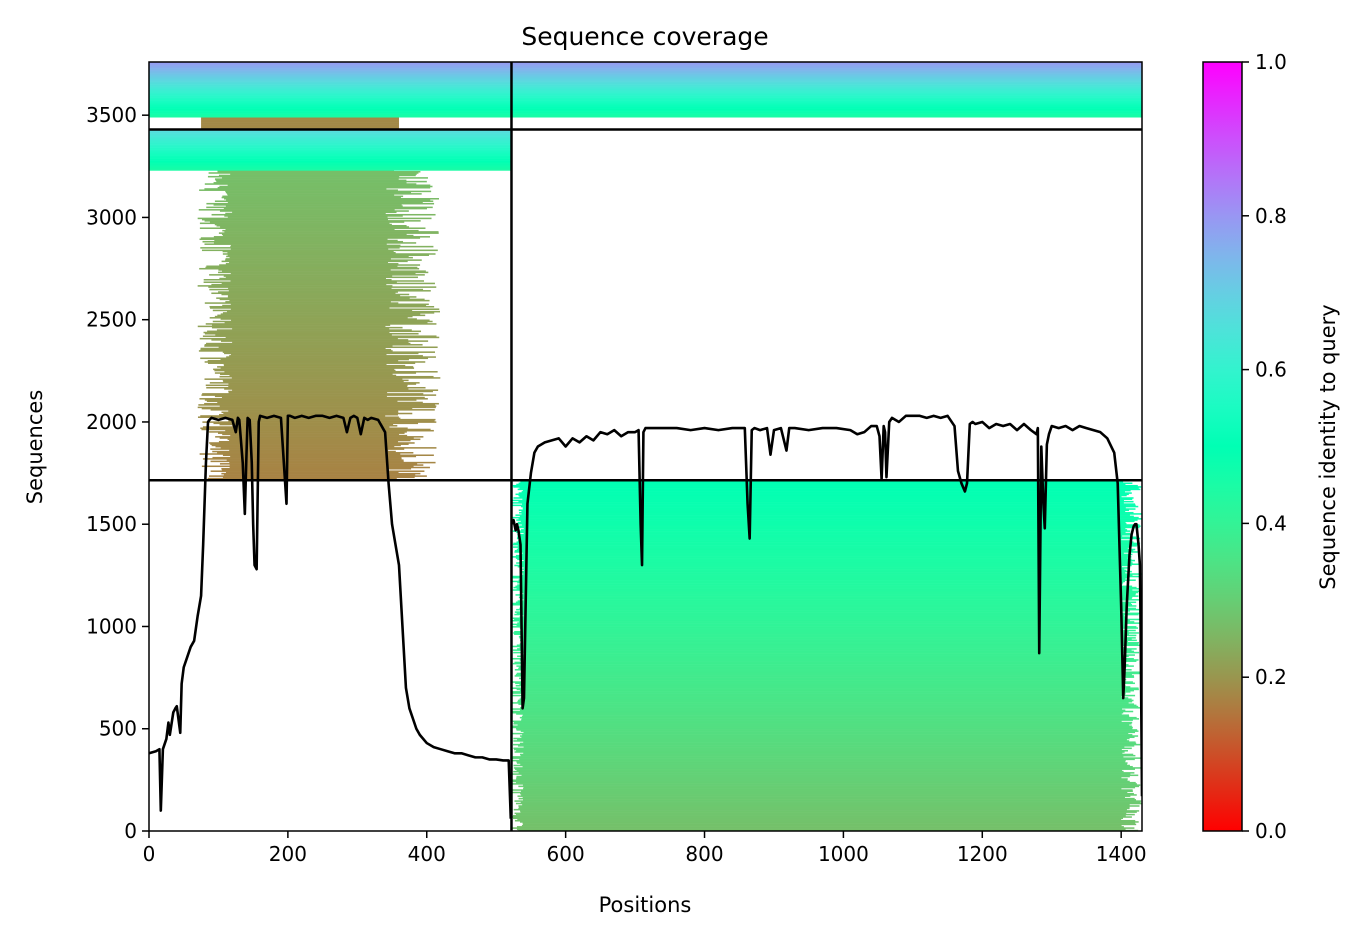  Describe the element at coordinates (1271, 370) in the screenshot. I see `colorbar-tick-label: 0.6` at that location.